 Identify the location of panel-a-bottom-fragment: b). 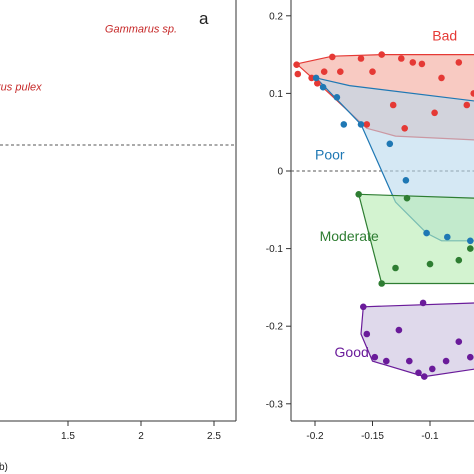
(4, 467).